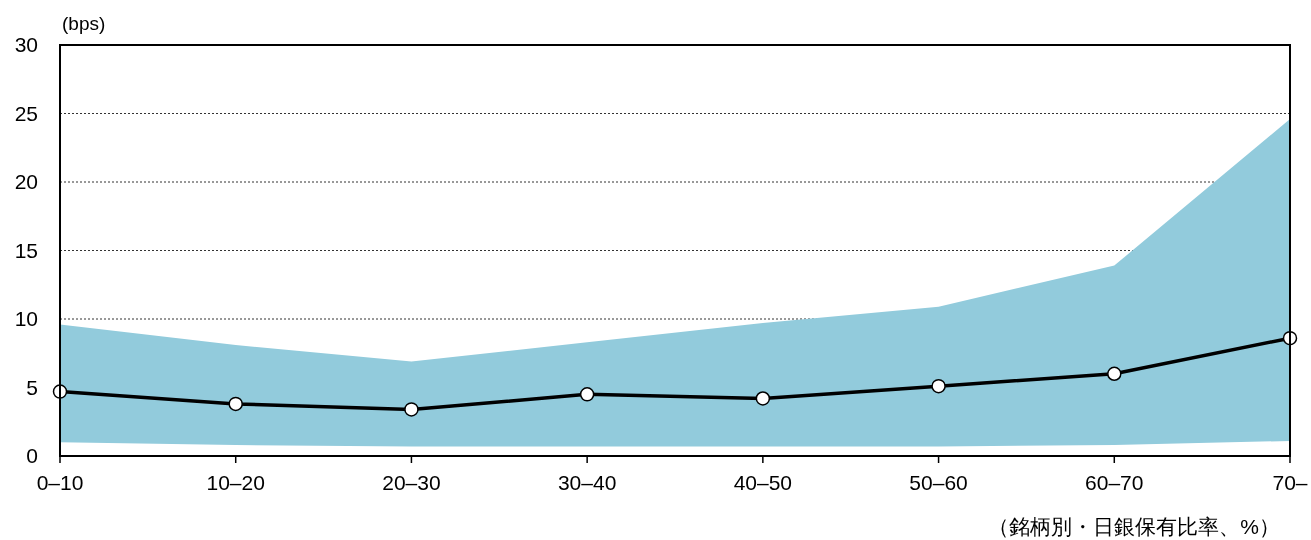 This screenshot has height=540, width=1311. I want to click on x-tick-label: 50–60, so click(938, 482).